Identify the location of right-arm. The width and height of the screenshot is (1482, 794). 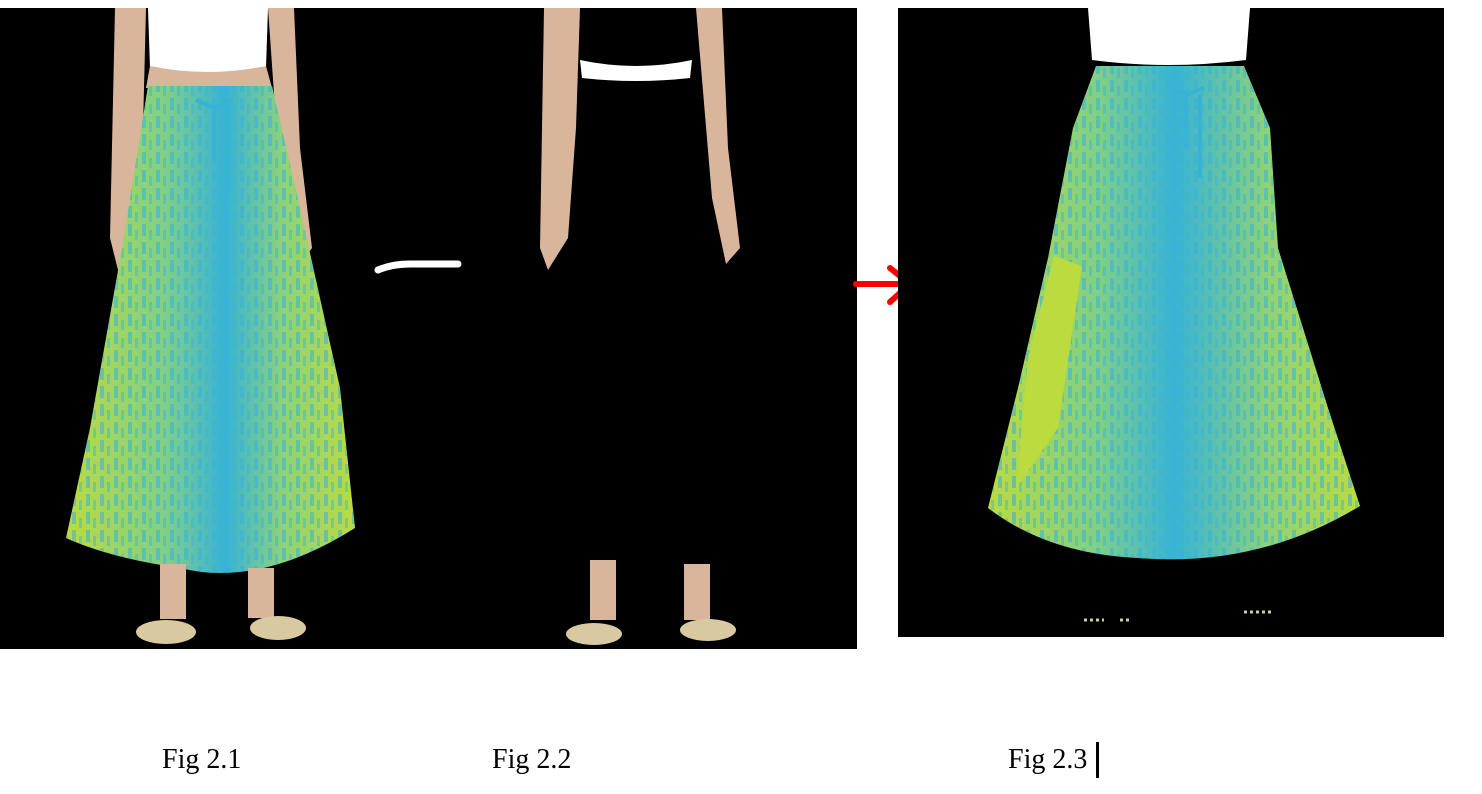
(290, 139).